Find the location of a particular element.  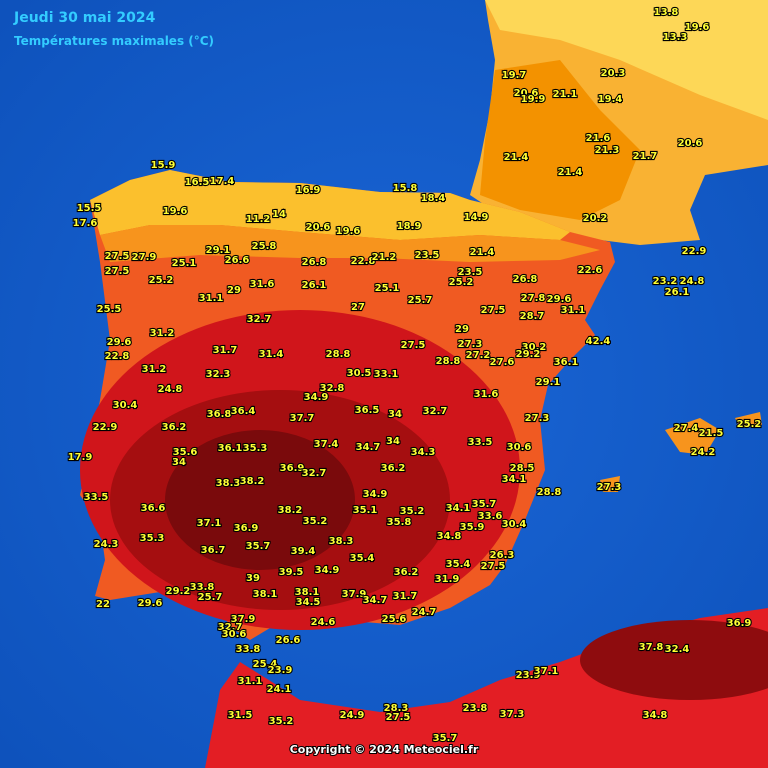

temperature-label: 29.2 is located at coordinates (178, 591).